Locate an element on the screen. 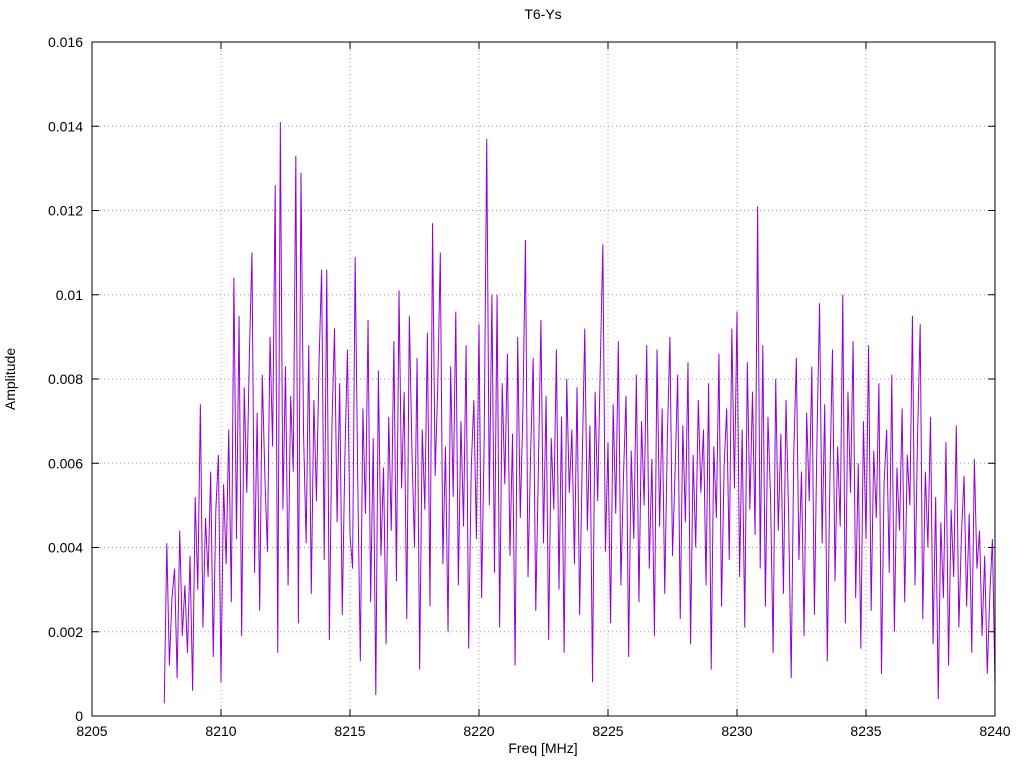 The height and width of the screenshot is (768, 1024). y-tick-label: 0.012 is located at coordinates (65, 211).